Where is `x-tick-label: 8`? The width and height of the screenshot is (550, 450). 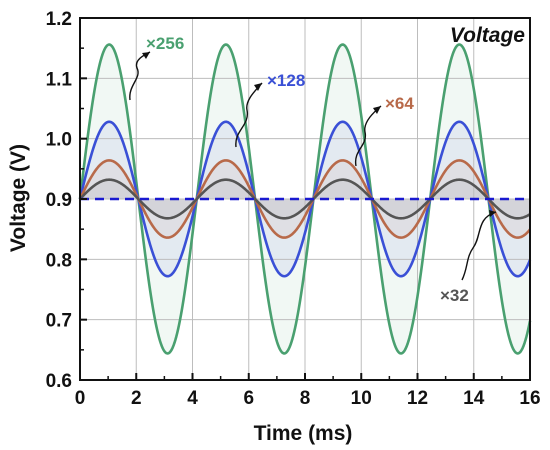
x-tick-label: 8 is located at coordinates (305, 398).